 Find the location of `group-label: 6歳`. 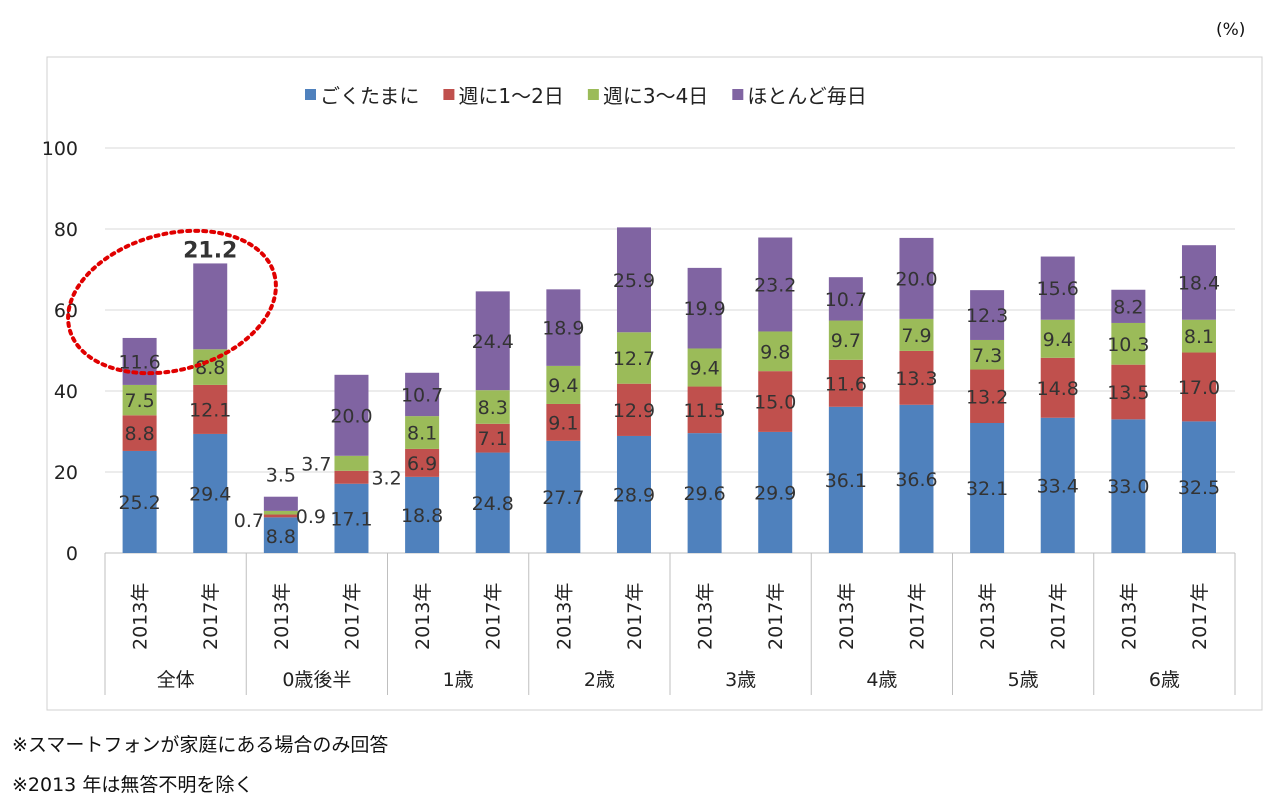

group-label: 6歳 is located at coordinates (1164, 680).